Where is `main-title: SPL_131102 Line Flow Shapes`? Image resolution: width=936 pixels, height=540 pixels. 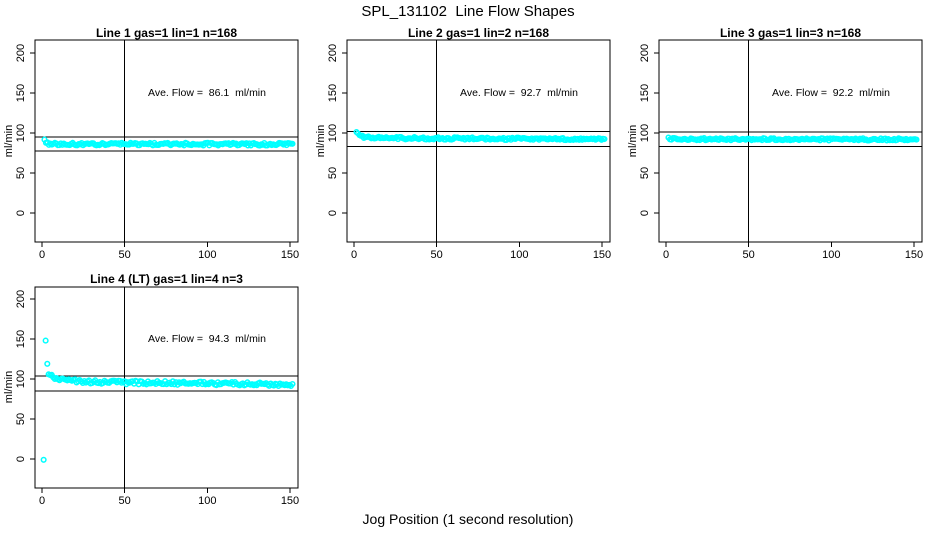 main-title: SPL_131102 Line Flow Shapes is located at coordinates (468, 11).